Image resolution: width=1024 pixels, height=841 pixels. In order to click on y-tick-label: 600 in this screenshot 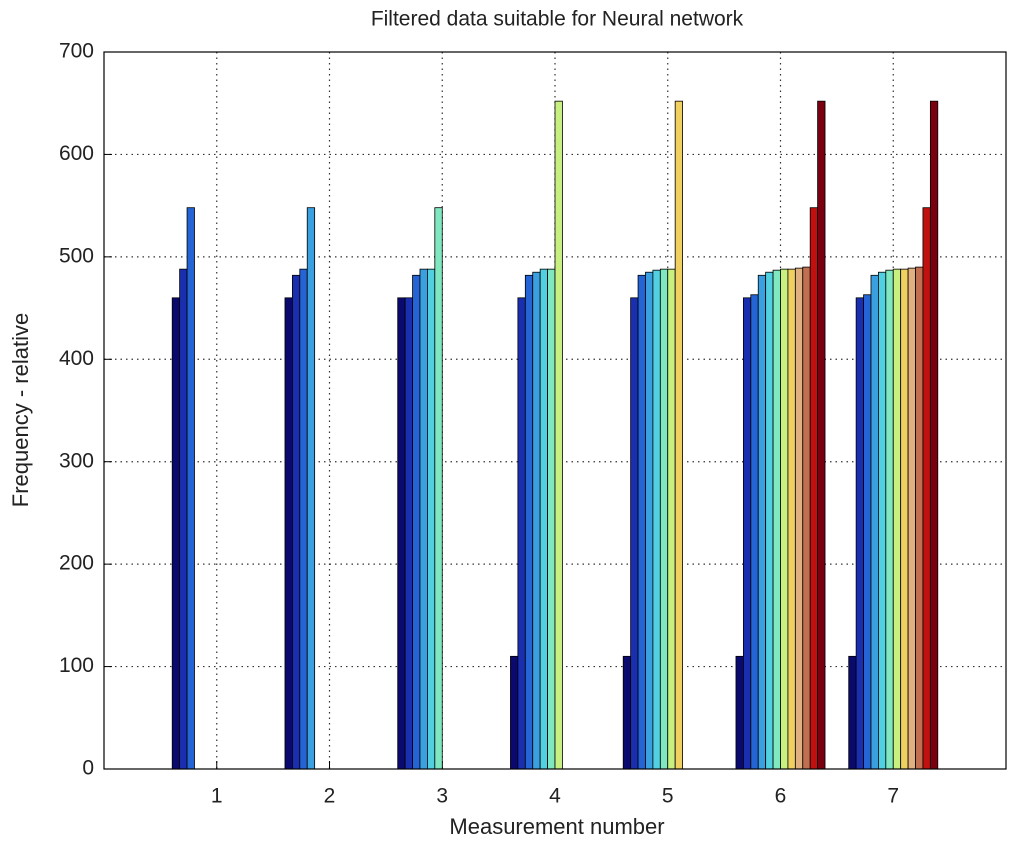, I will do `click(76, 153)`.